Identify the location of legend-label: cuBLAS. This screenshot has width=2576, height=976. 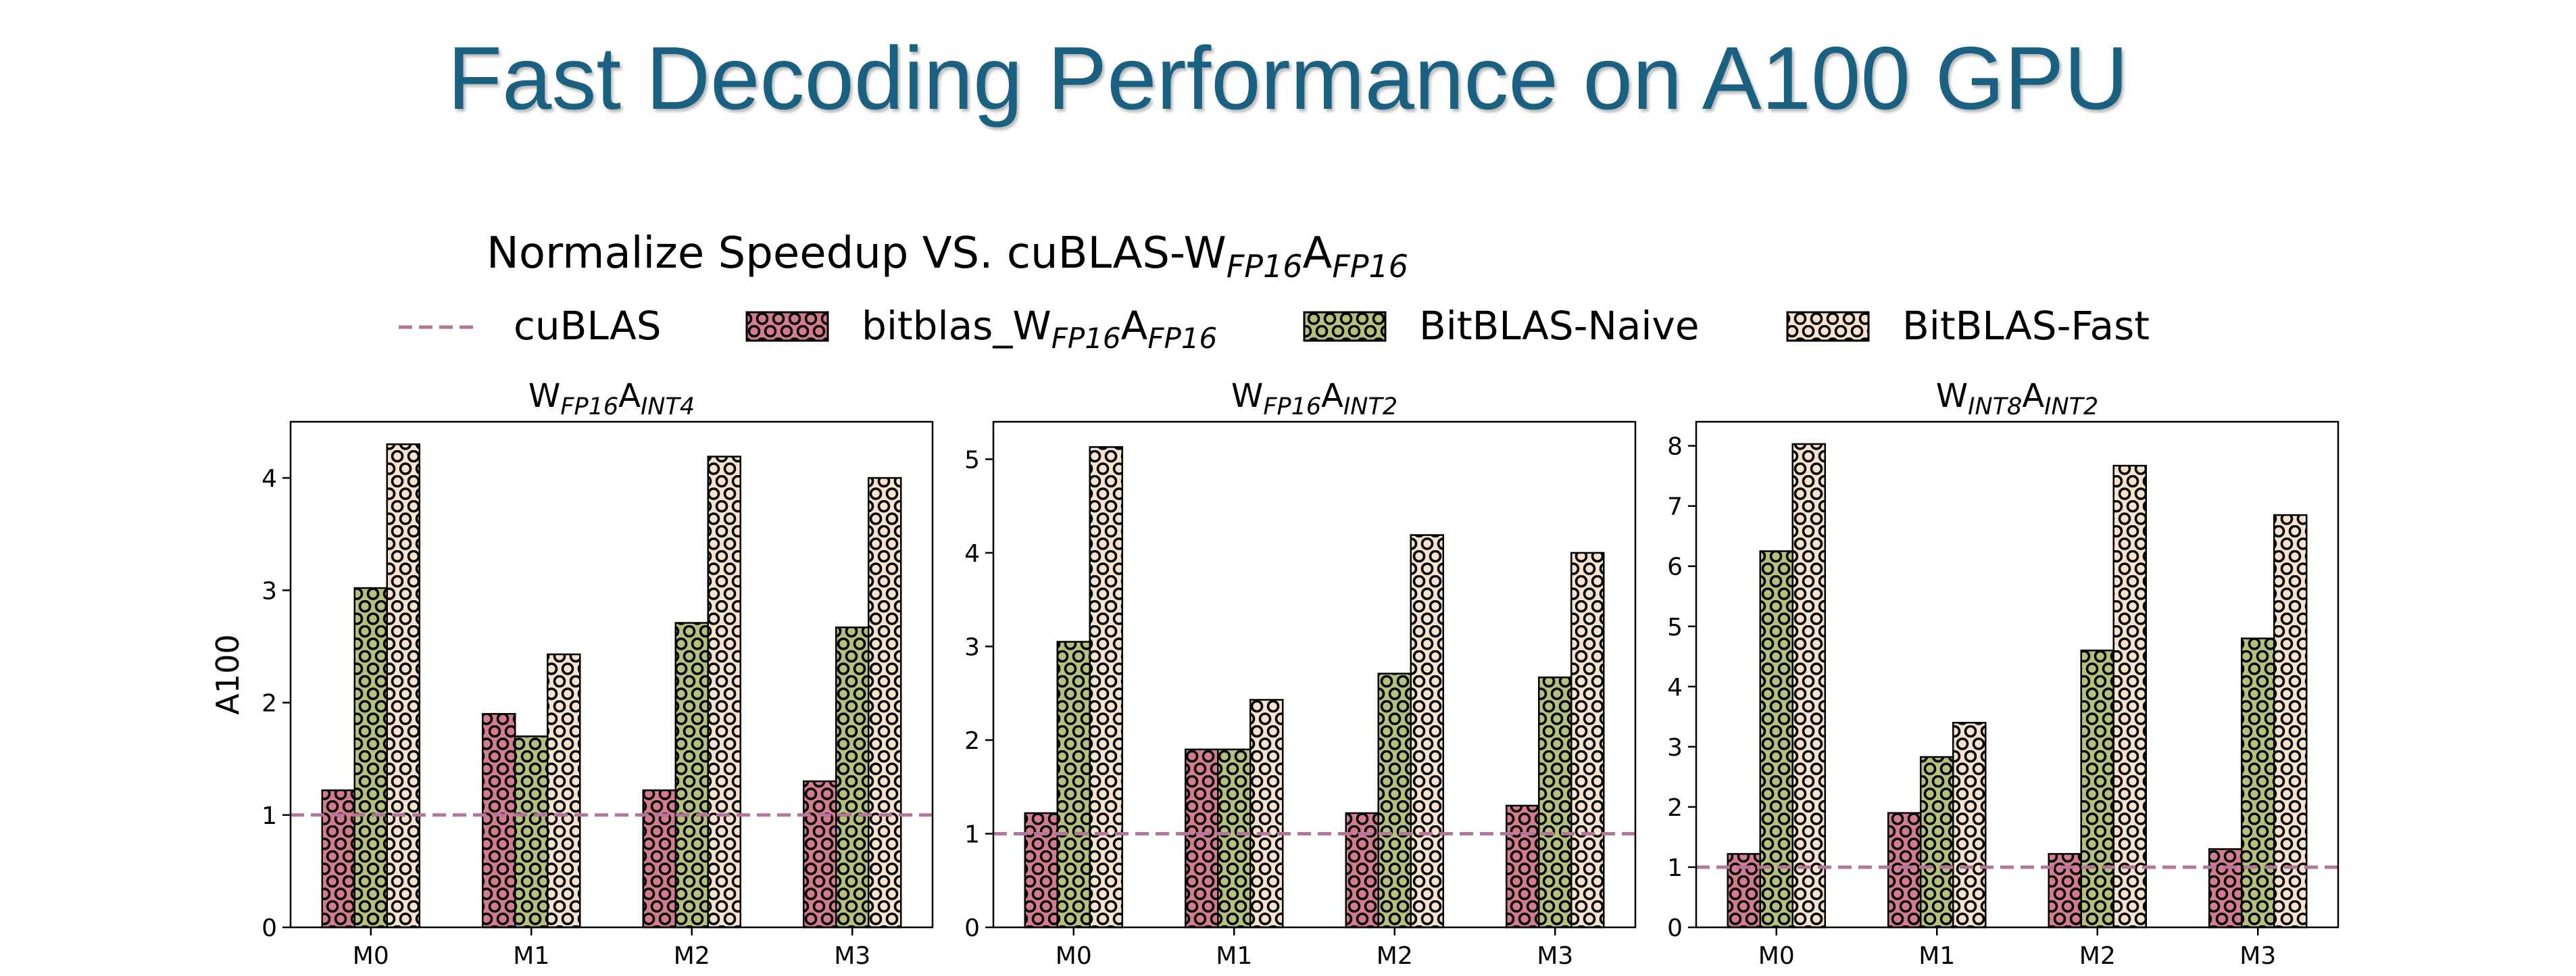
(588, 326).